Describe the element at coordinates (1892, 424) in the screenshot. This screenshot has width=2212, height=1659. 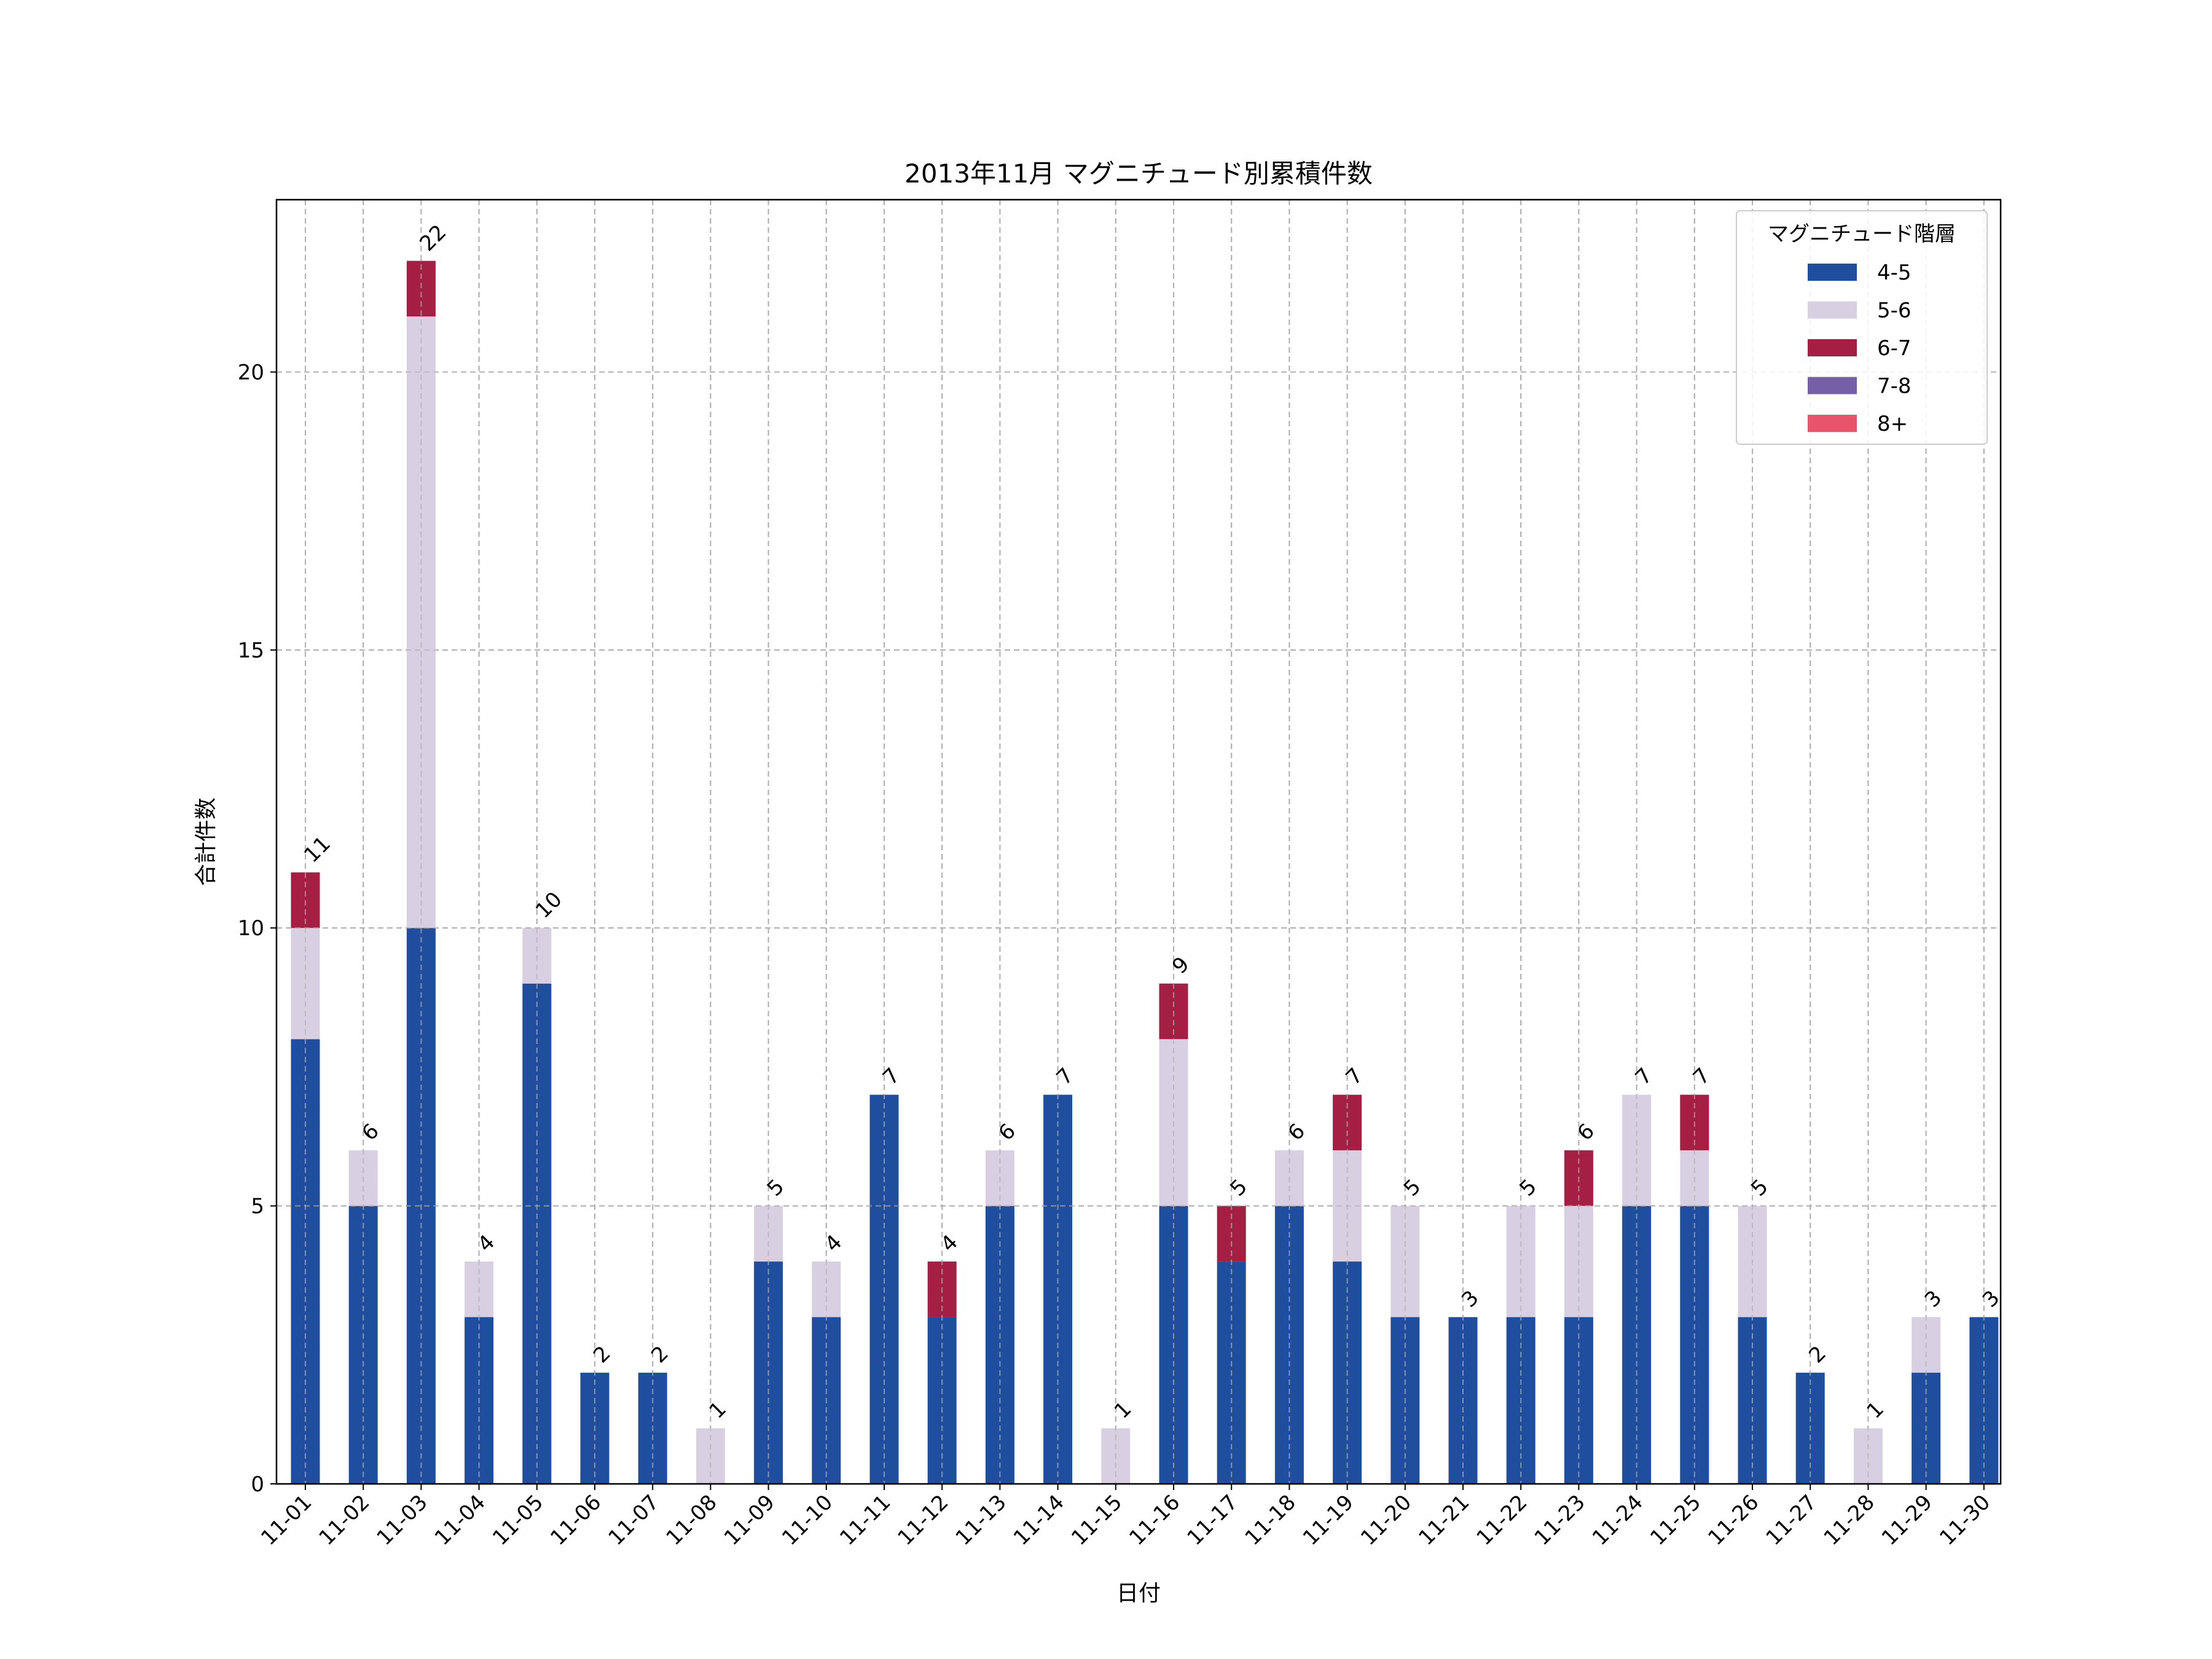
I see `legend-label: 8+` at that location.